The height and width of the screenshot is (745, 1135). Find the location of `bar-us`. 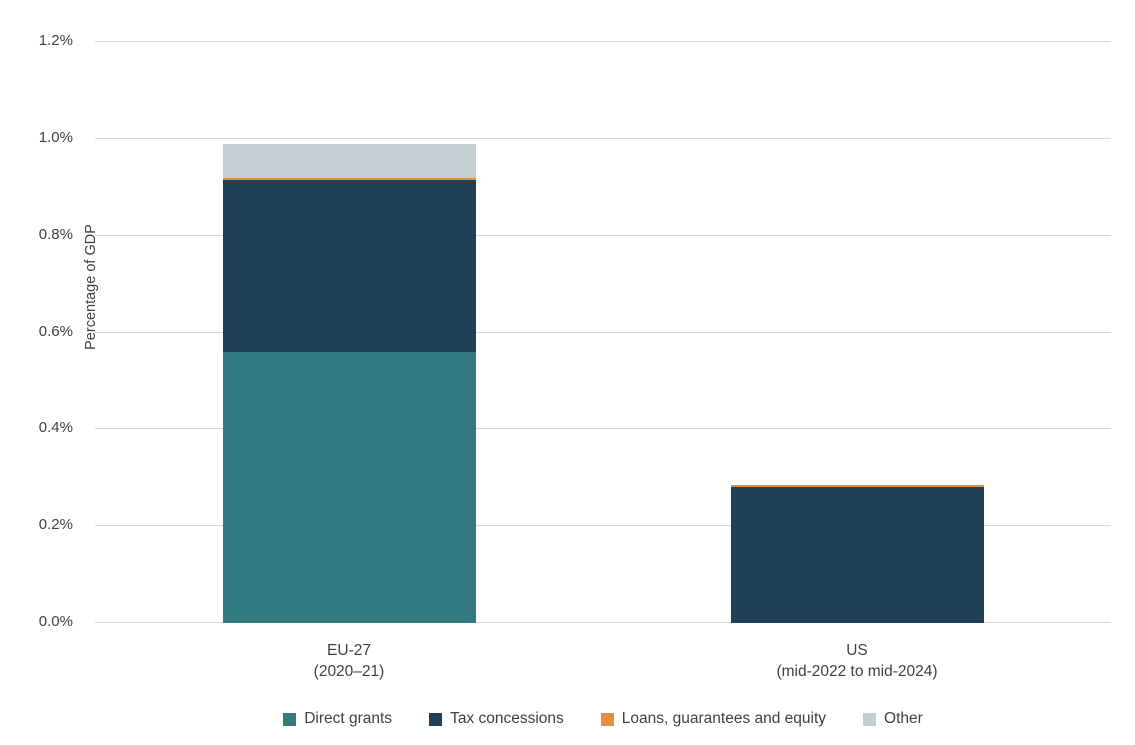

bar-us is located at coordinates (857, 554).